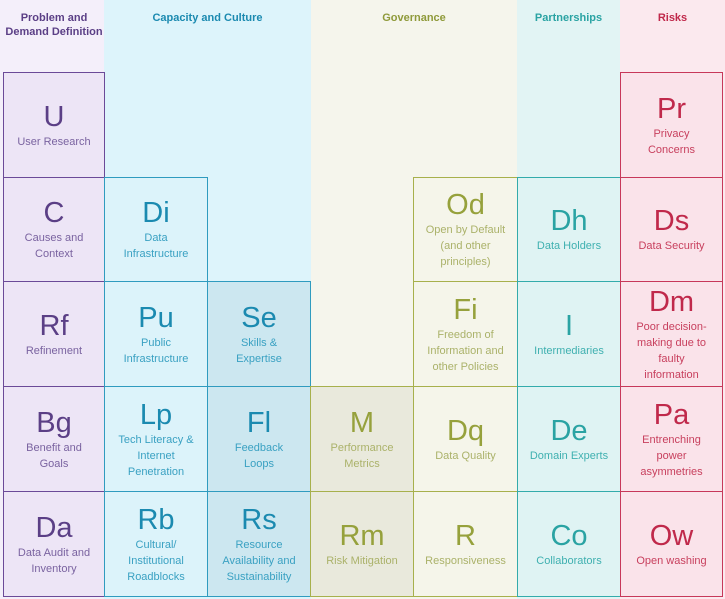 The height and width of the screenshot is (599, 725). I want to click on element-open-washing: Ow Open washing, so click(671, 544).